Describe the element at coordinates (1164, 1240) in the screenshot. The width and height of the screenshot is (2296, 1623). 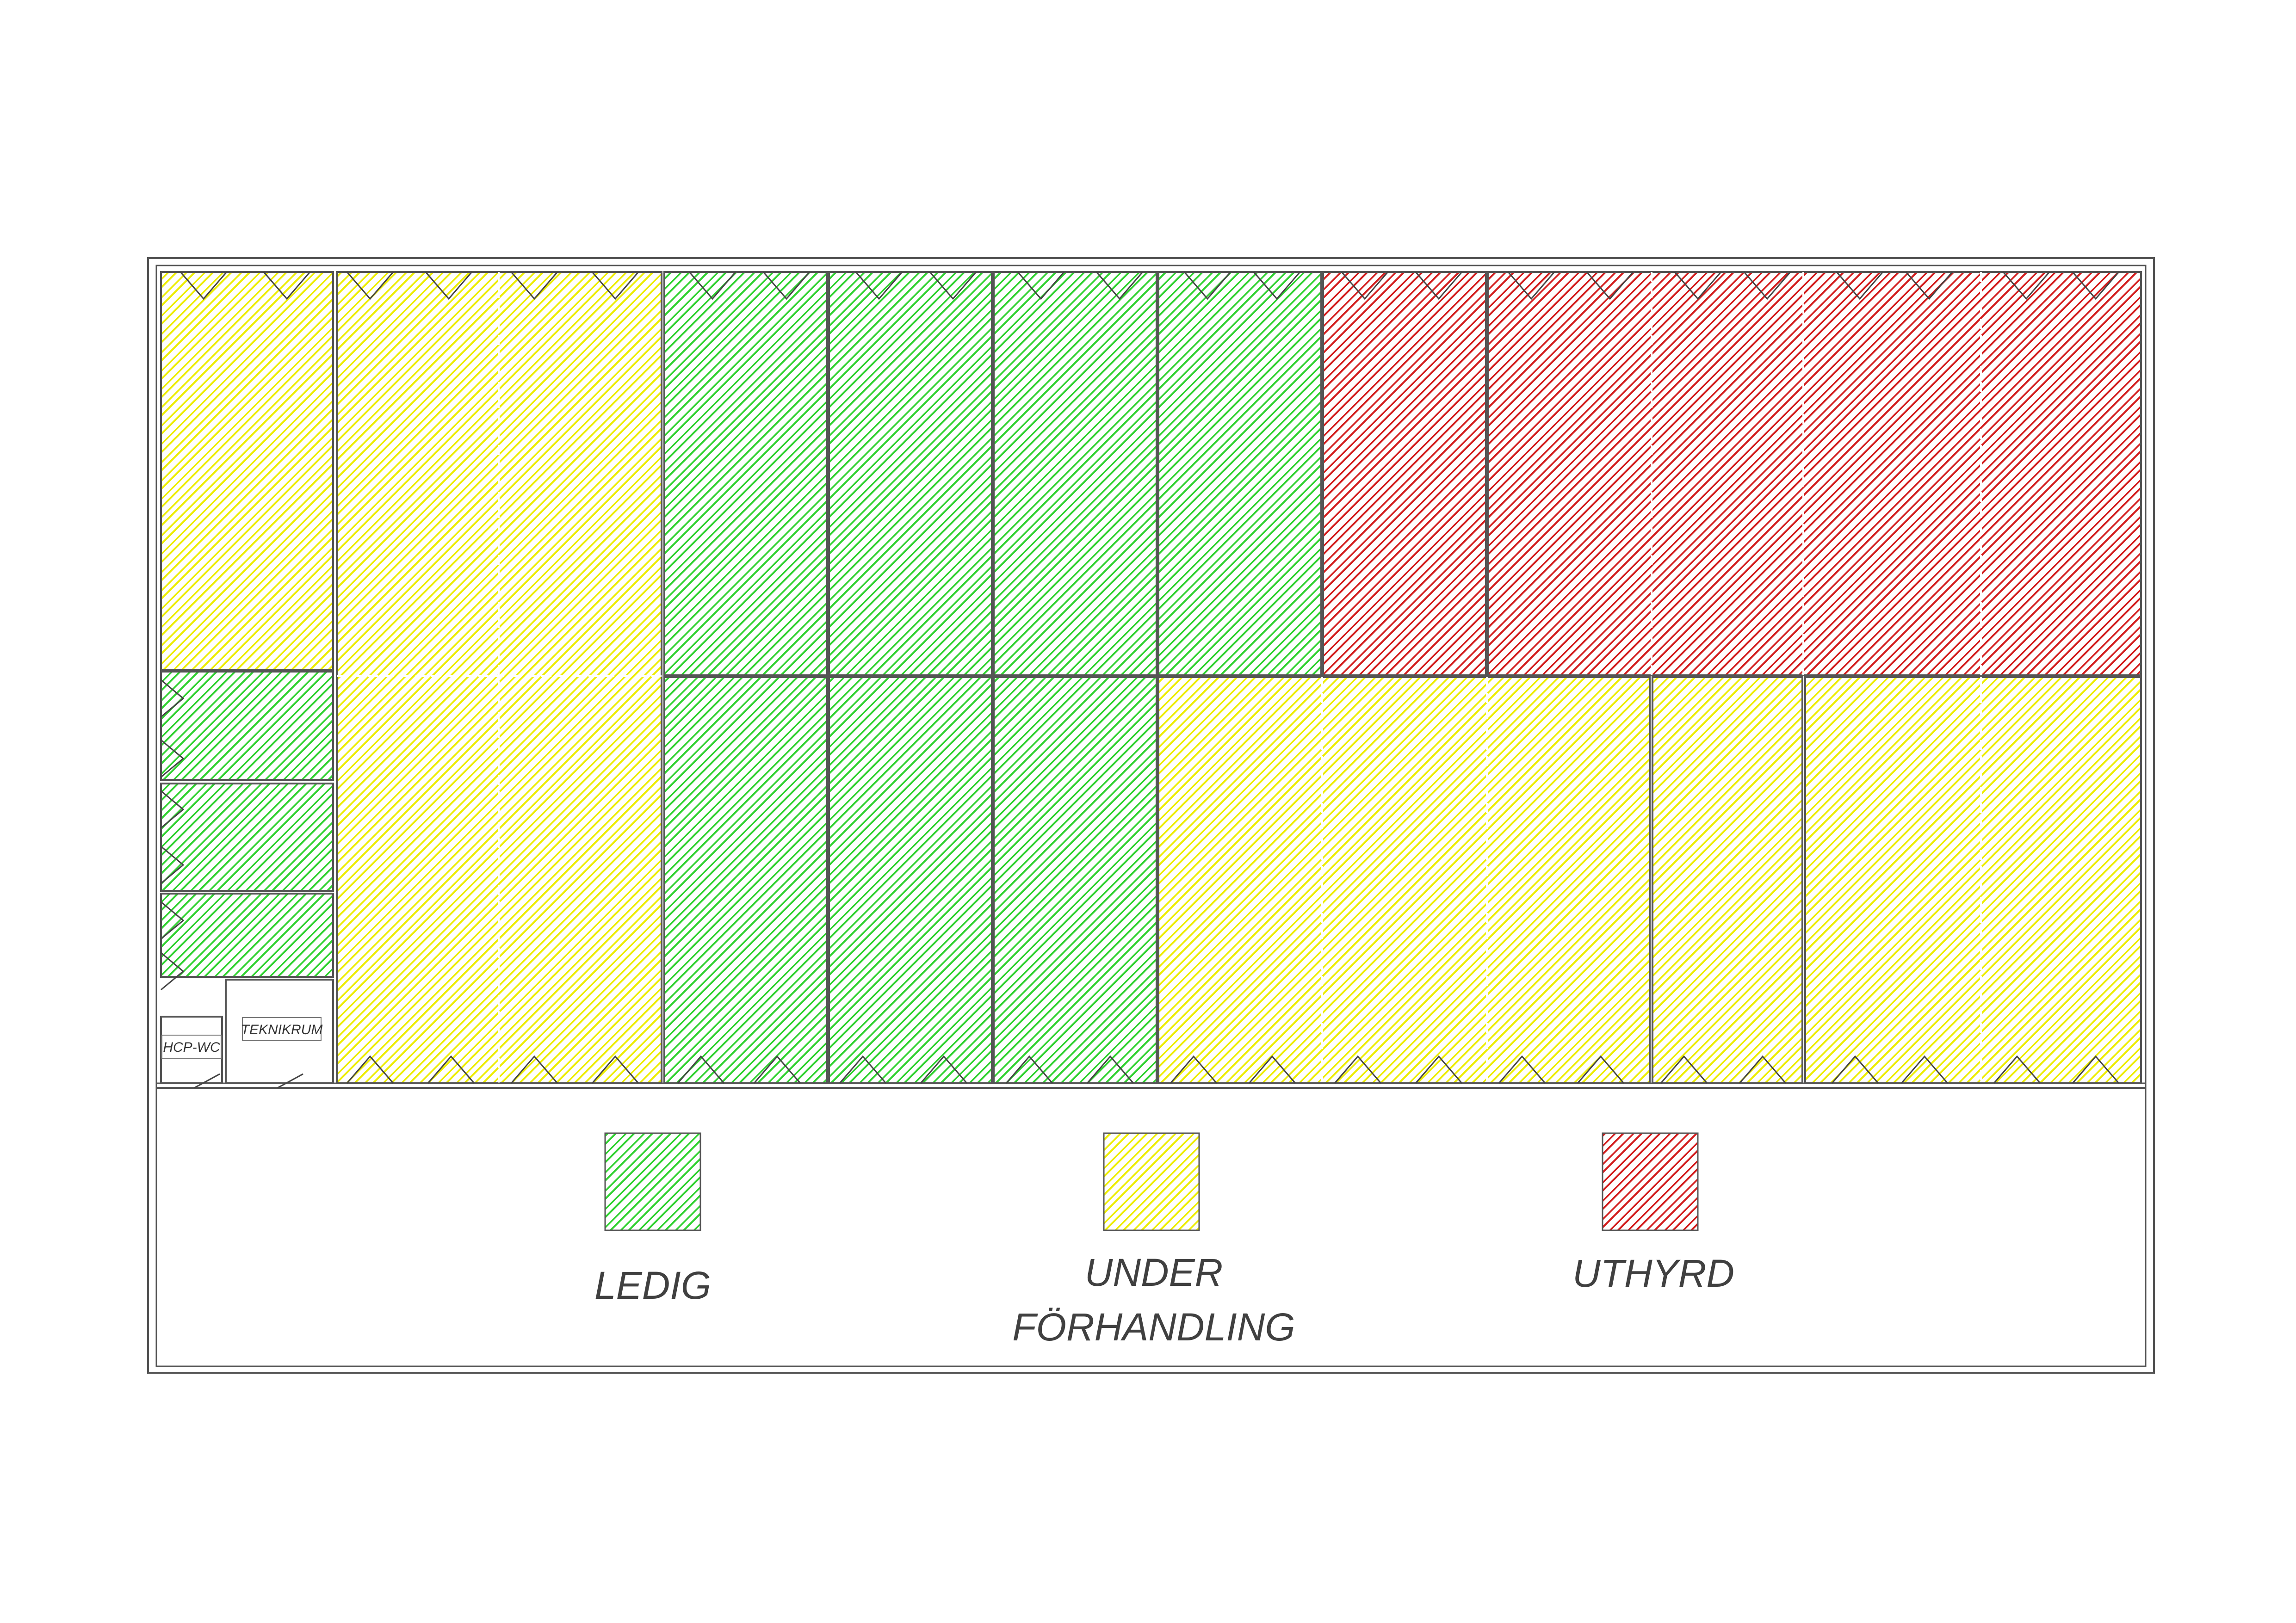
I see `legend: LEDIG UNDER FÖRHANDLING UTHYRD` at that location.